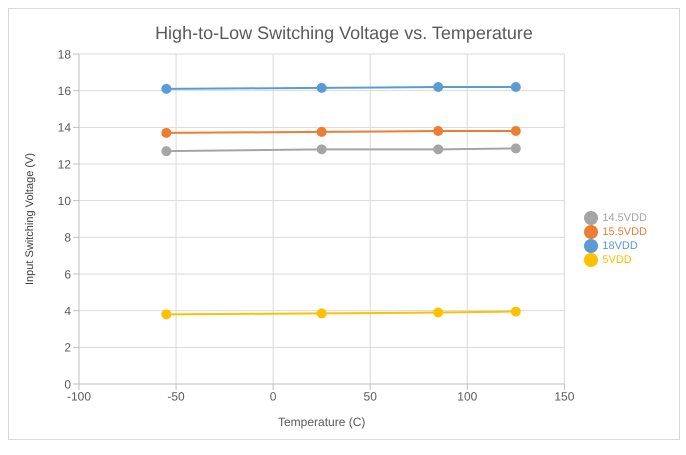 This screenshot has height=455, width=686. Describe the element at coordinates (65, 54) in the screenshot. I see `y-tick-label: 18` at that location.